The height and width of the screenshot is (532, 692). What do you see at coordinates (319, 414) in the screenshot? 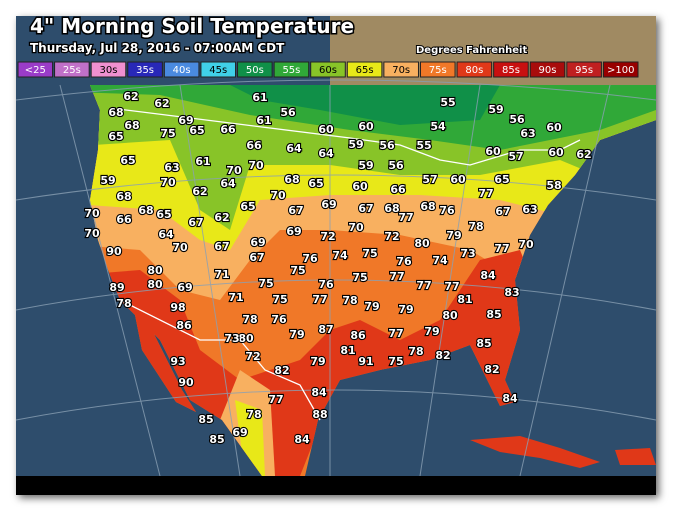
I see `station-reading: 88` at bounding box center [319, 414].